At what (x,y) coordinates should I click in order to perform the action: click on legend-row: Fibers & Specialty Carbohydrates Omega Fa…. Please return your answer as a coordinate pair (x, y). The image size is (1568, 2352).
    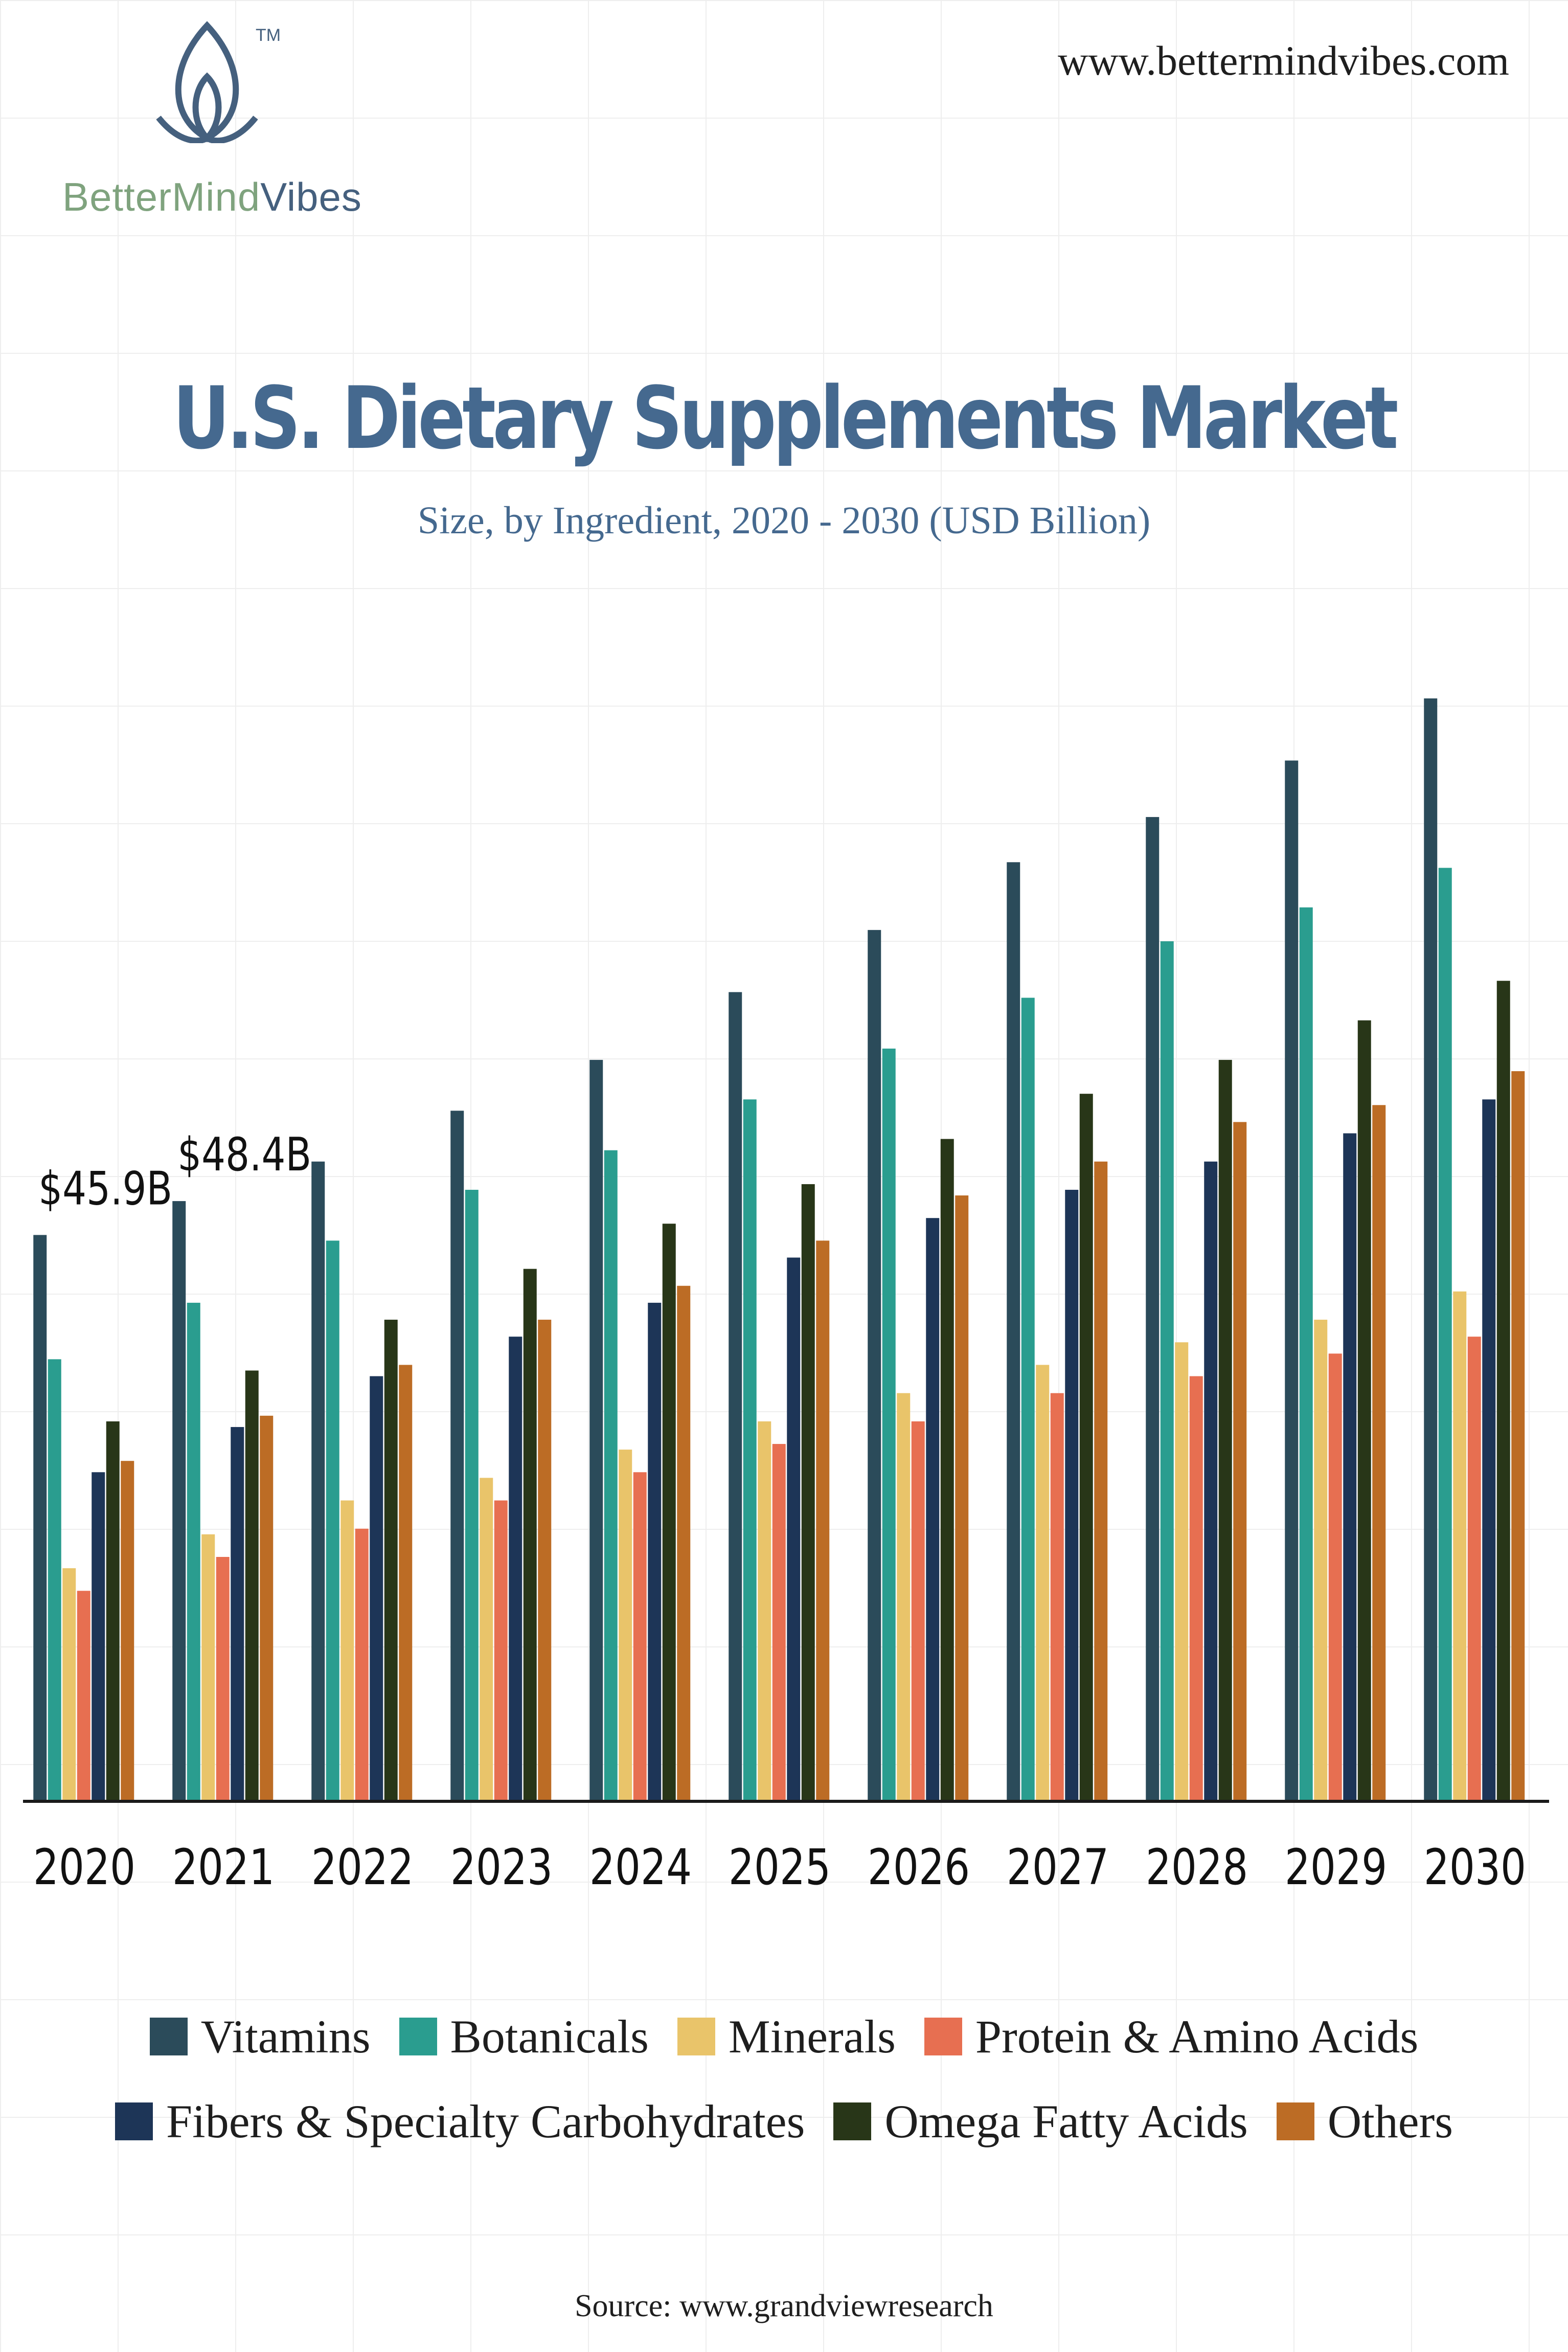
    Looking at the image, I should click on (784, 2121).